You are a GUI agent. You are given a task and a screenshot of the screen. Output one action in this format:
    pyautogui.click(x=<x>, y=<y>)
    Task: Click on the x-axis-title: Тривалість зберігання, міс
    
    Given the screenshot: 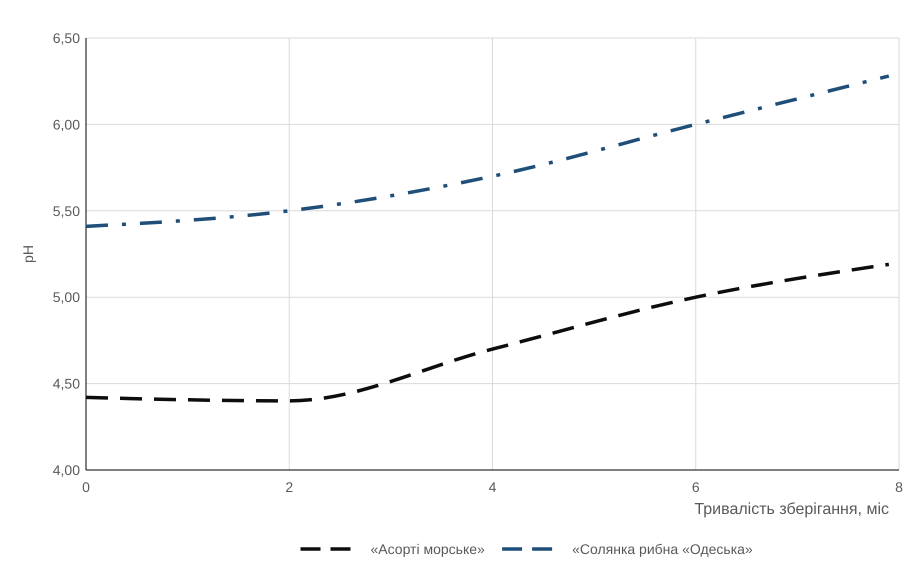 What is the action you would take?
    pyautogui.click(x=791, y=509)
    